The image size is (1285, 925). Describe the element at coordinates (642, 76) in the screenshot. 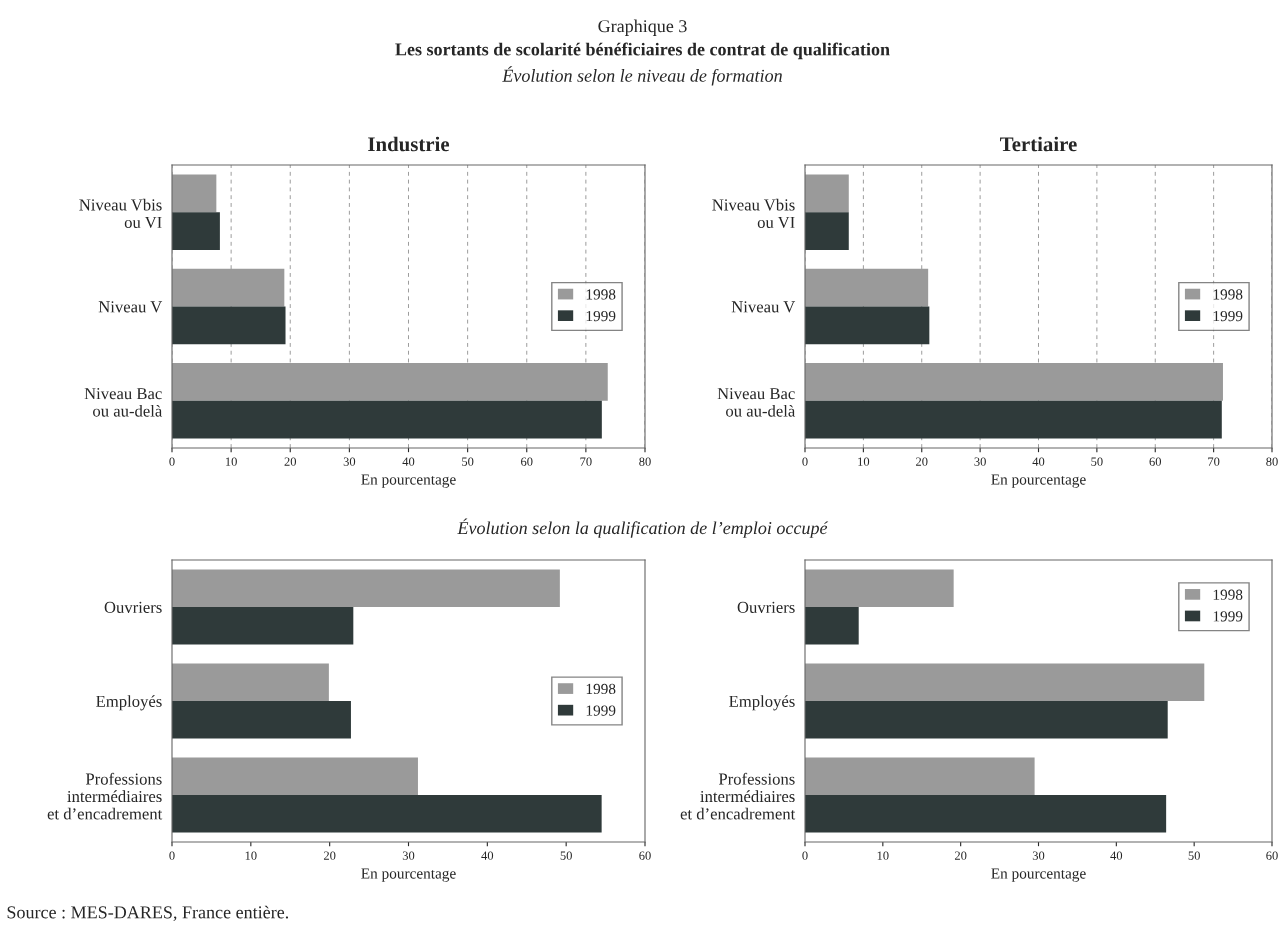

I see `text: Évolution selon le niveau de formation` at that location.